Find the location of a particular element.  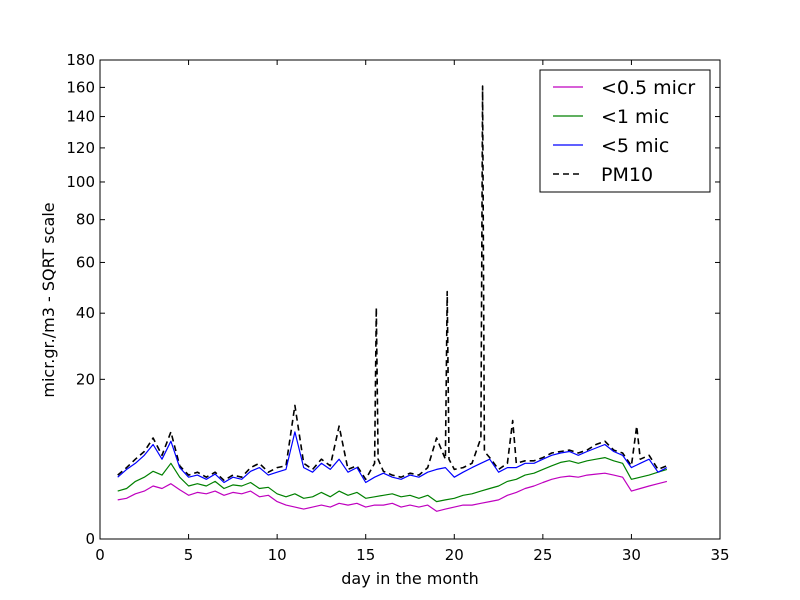

legend: <0.5 micr <1 mic <5 mic PM10 is located at coordinates (625, 131).